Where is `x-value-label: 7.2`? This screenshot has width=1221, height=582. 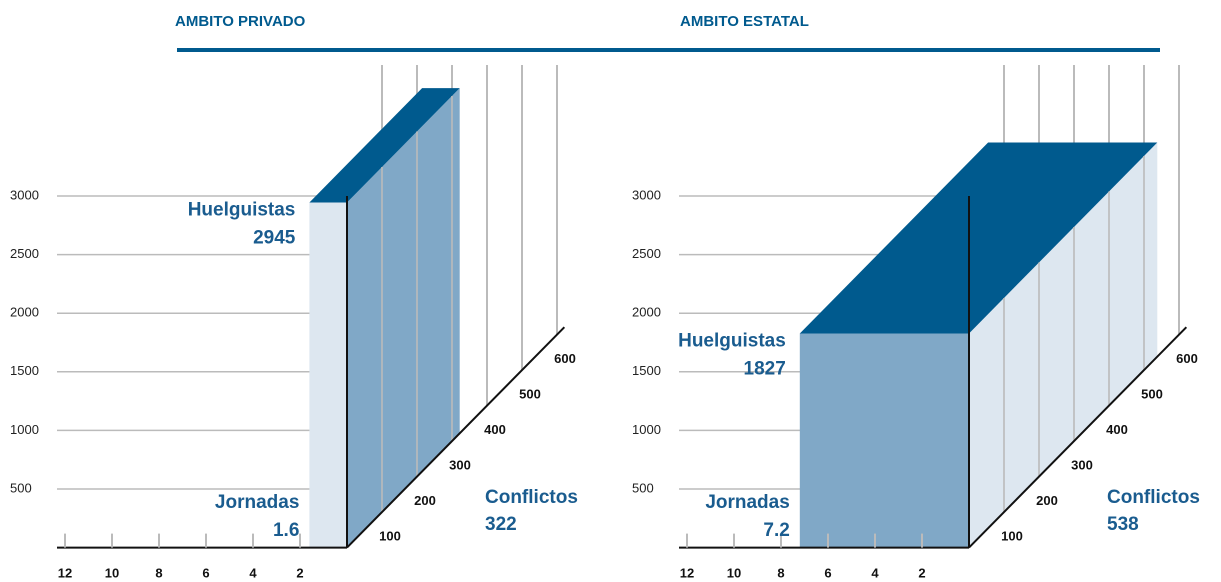
x-value-label: 7.2 is located at coordinates (776, 530).